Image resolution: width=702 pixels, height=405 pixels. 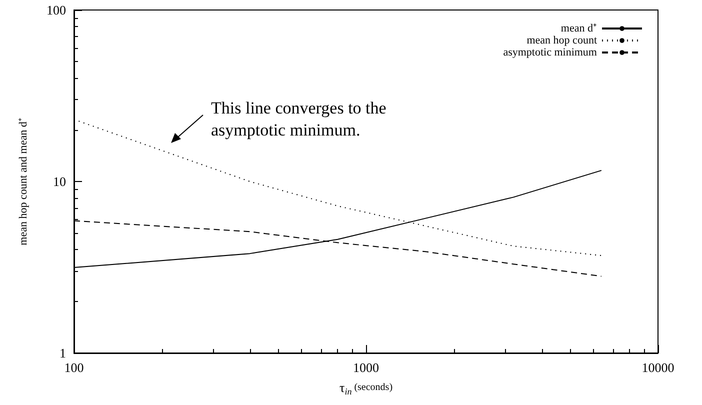 What do you see at coordinates (74, 367) in the screenshot?
I see `x-tick-label: 100` at bounding box center [74, 367].